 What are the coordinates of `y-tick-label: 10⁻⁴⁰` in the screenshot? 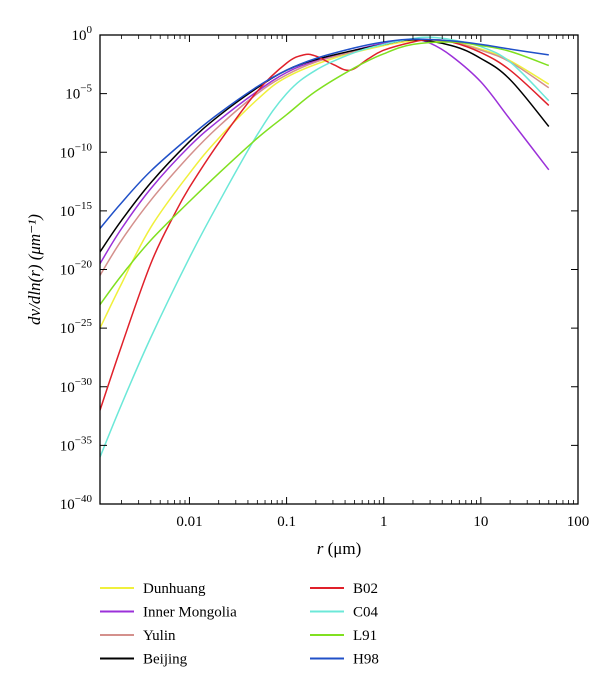 It's located at (76, 503).